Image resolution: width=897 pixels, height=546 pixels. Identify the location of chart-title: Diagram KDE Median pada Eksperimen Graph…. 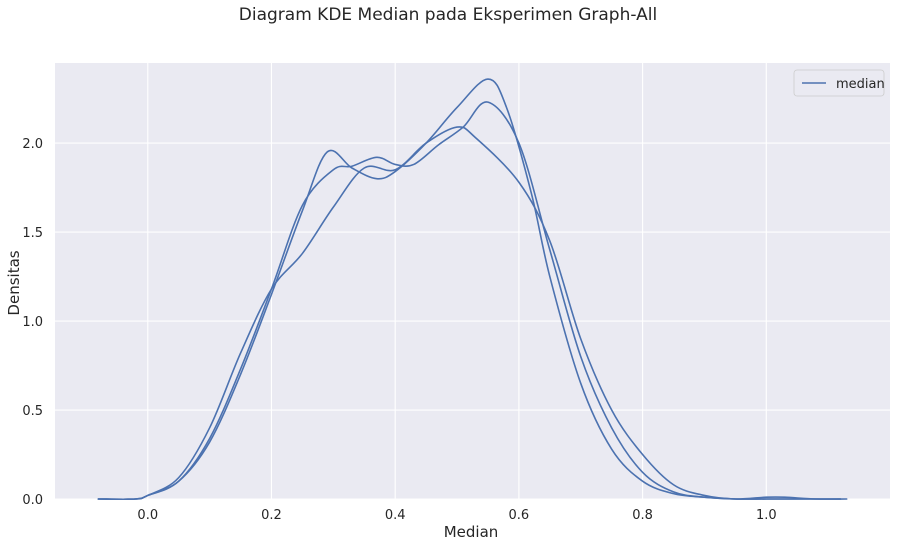
(448, 15).